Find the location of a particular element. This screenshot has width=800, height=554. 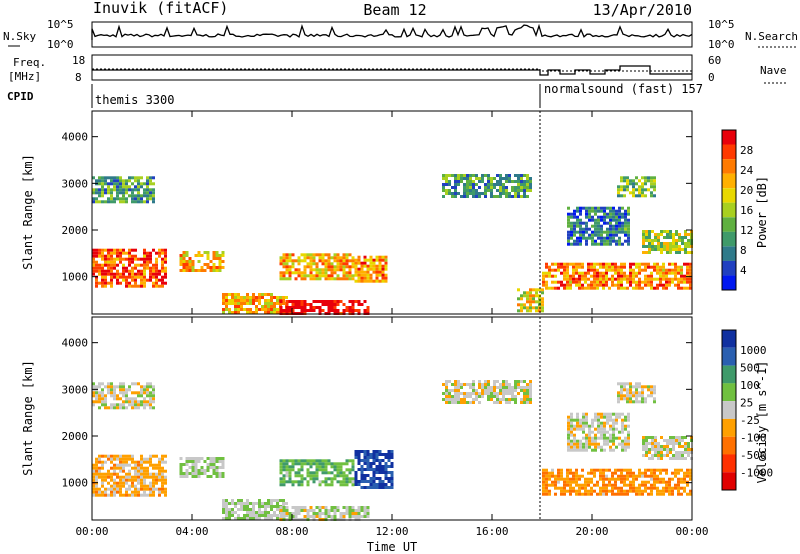

freq-left-tick-bottom: 8 is located at coordinates (78, 77).